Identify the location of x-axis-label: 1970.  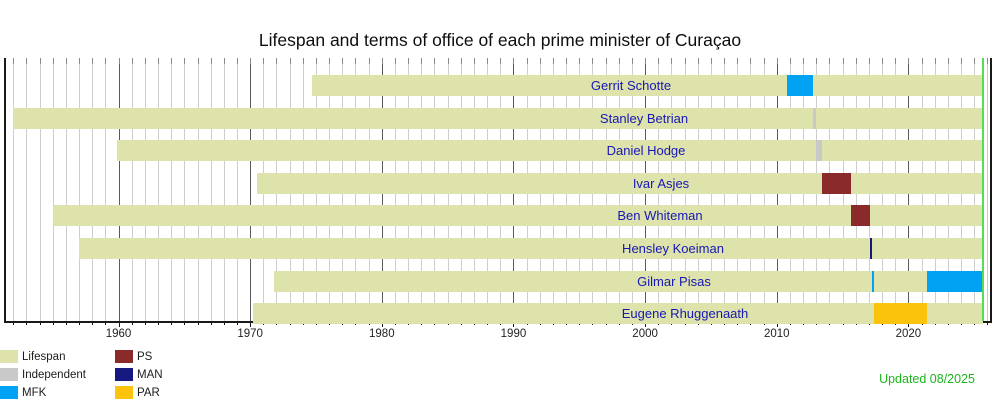
(250, 334).